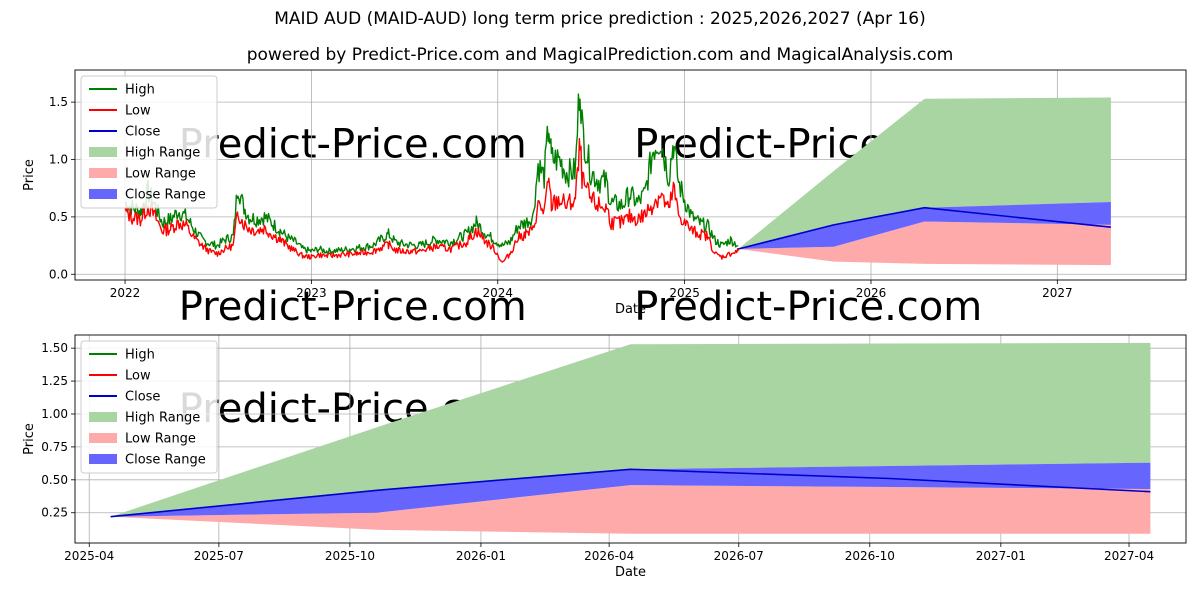 The height and width of the screenshot is (600, 1200). Describe the element at coordinates (739, 556) in the screenshot. I see `x-tick-label: 2026-07` at that location.